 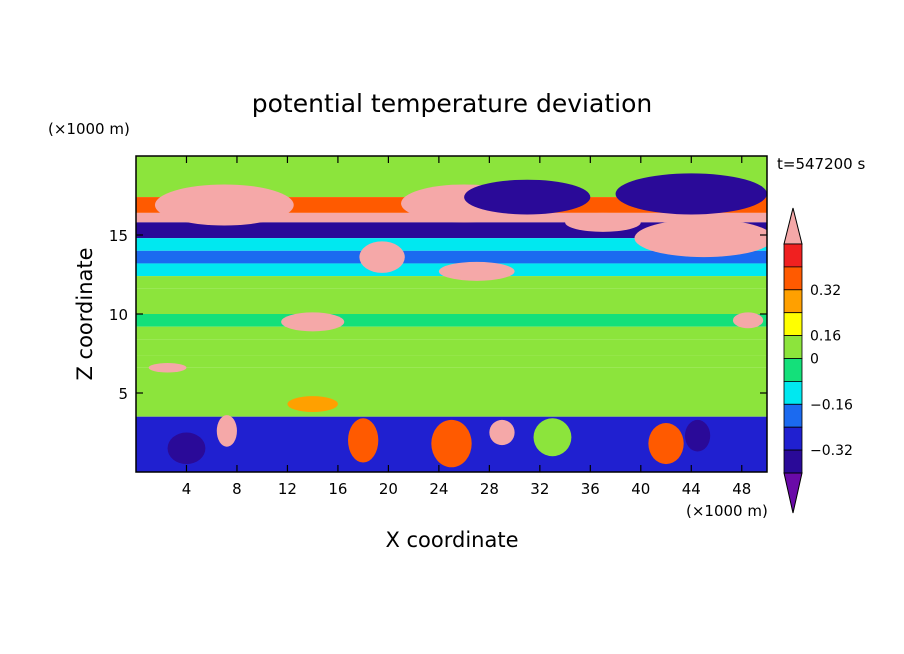 What do you see at coordinates (814, 360) in the screenshot?
I see `colorbar-label: 0` at bounding box center [814, 360].